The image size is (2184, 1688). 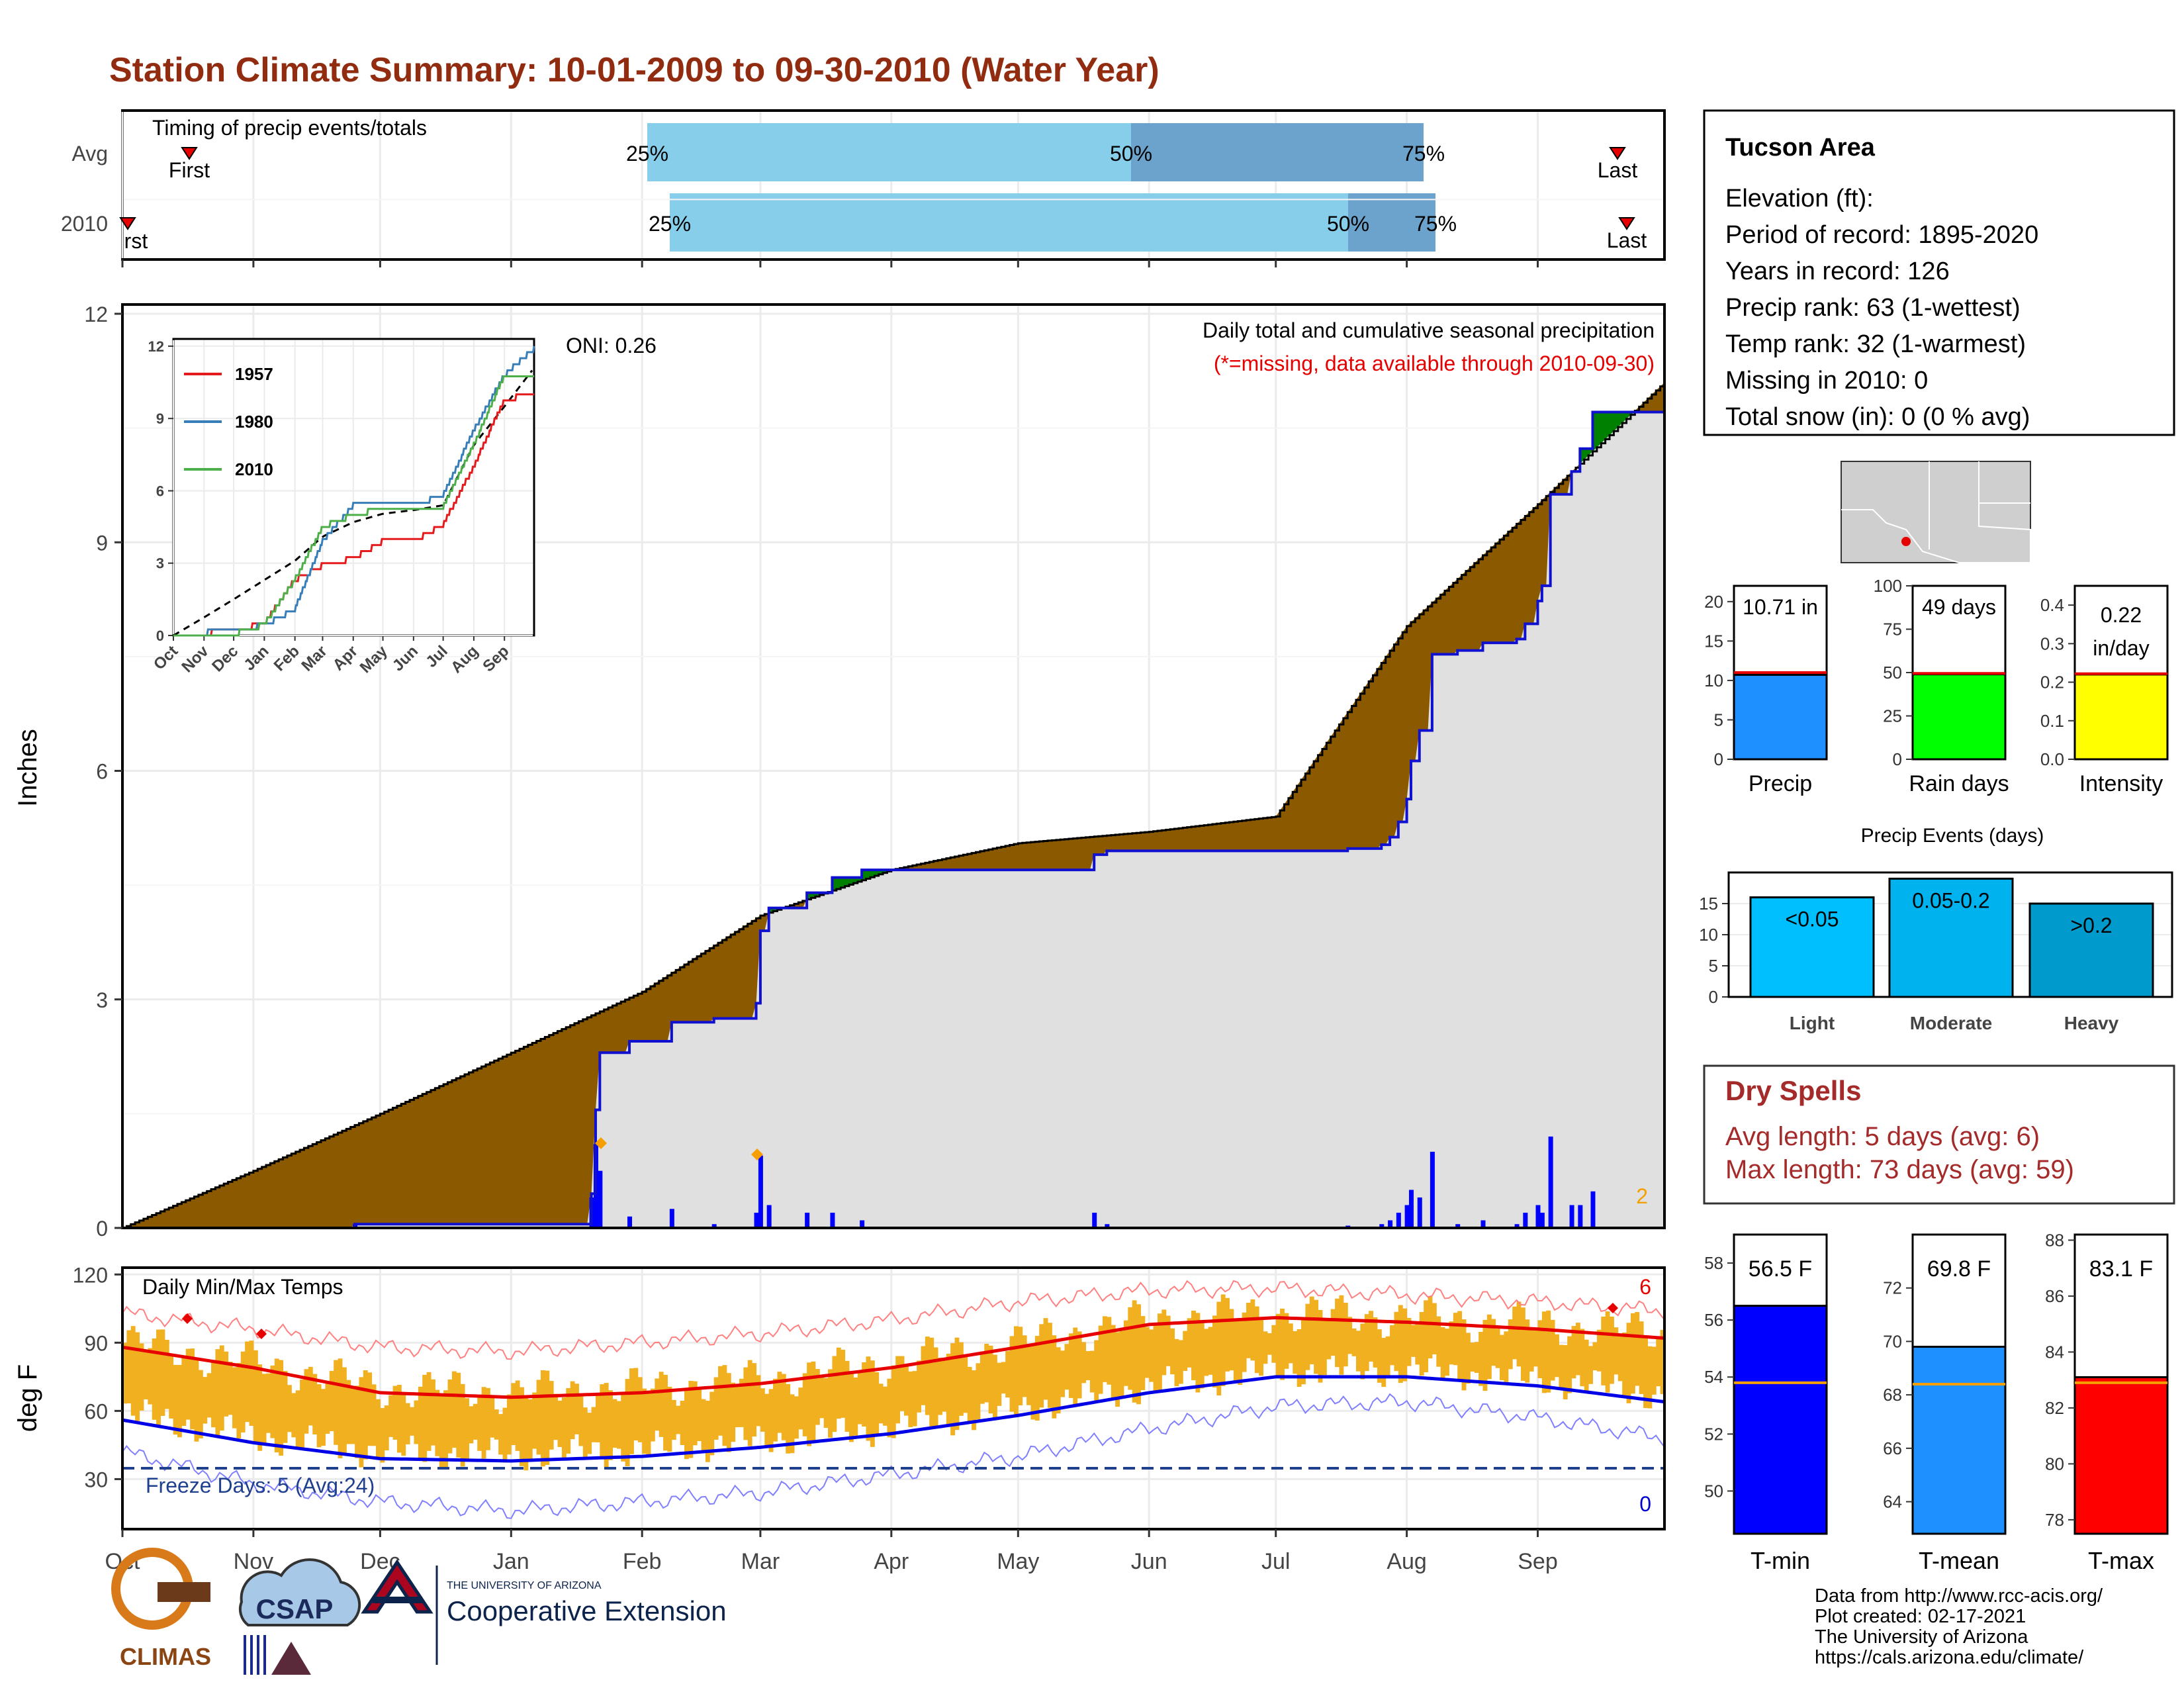 What do you see at coordinates (2121, 648) in the screenshot?
I see `mini-bar-value-label: in/day` at bounding box center [2121, 648].